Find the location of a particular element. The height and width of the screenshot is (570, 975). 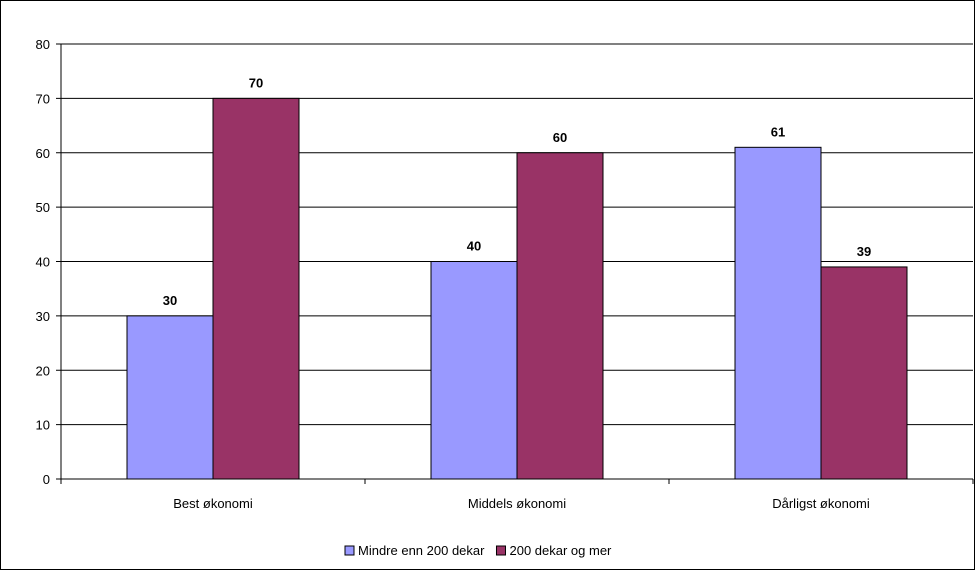

y-tick-label: 70 is located at coordinates (43, 98).